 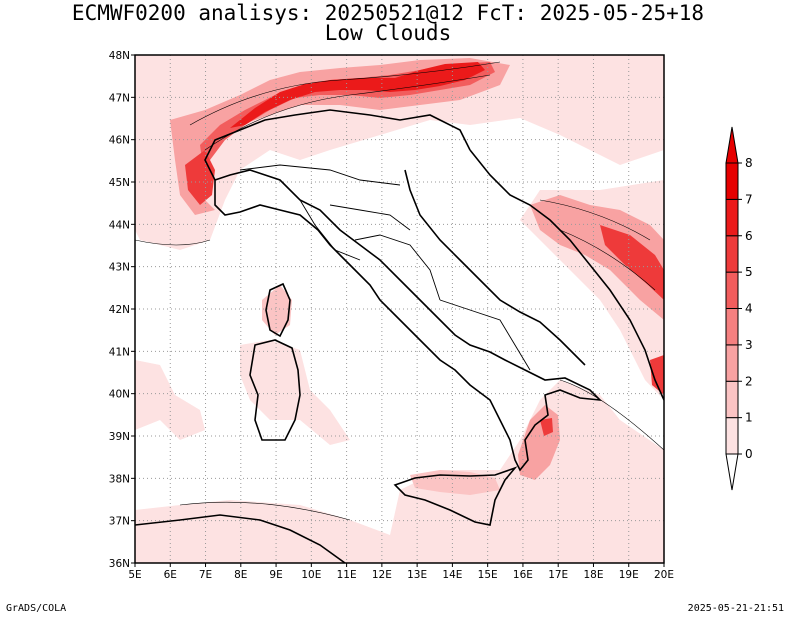 What do you see at coordinates (337, 145) in the screenshot?
I see `alps-border` at bounding box center [337, 145].